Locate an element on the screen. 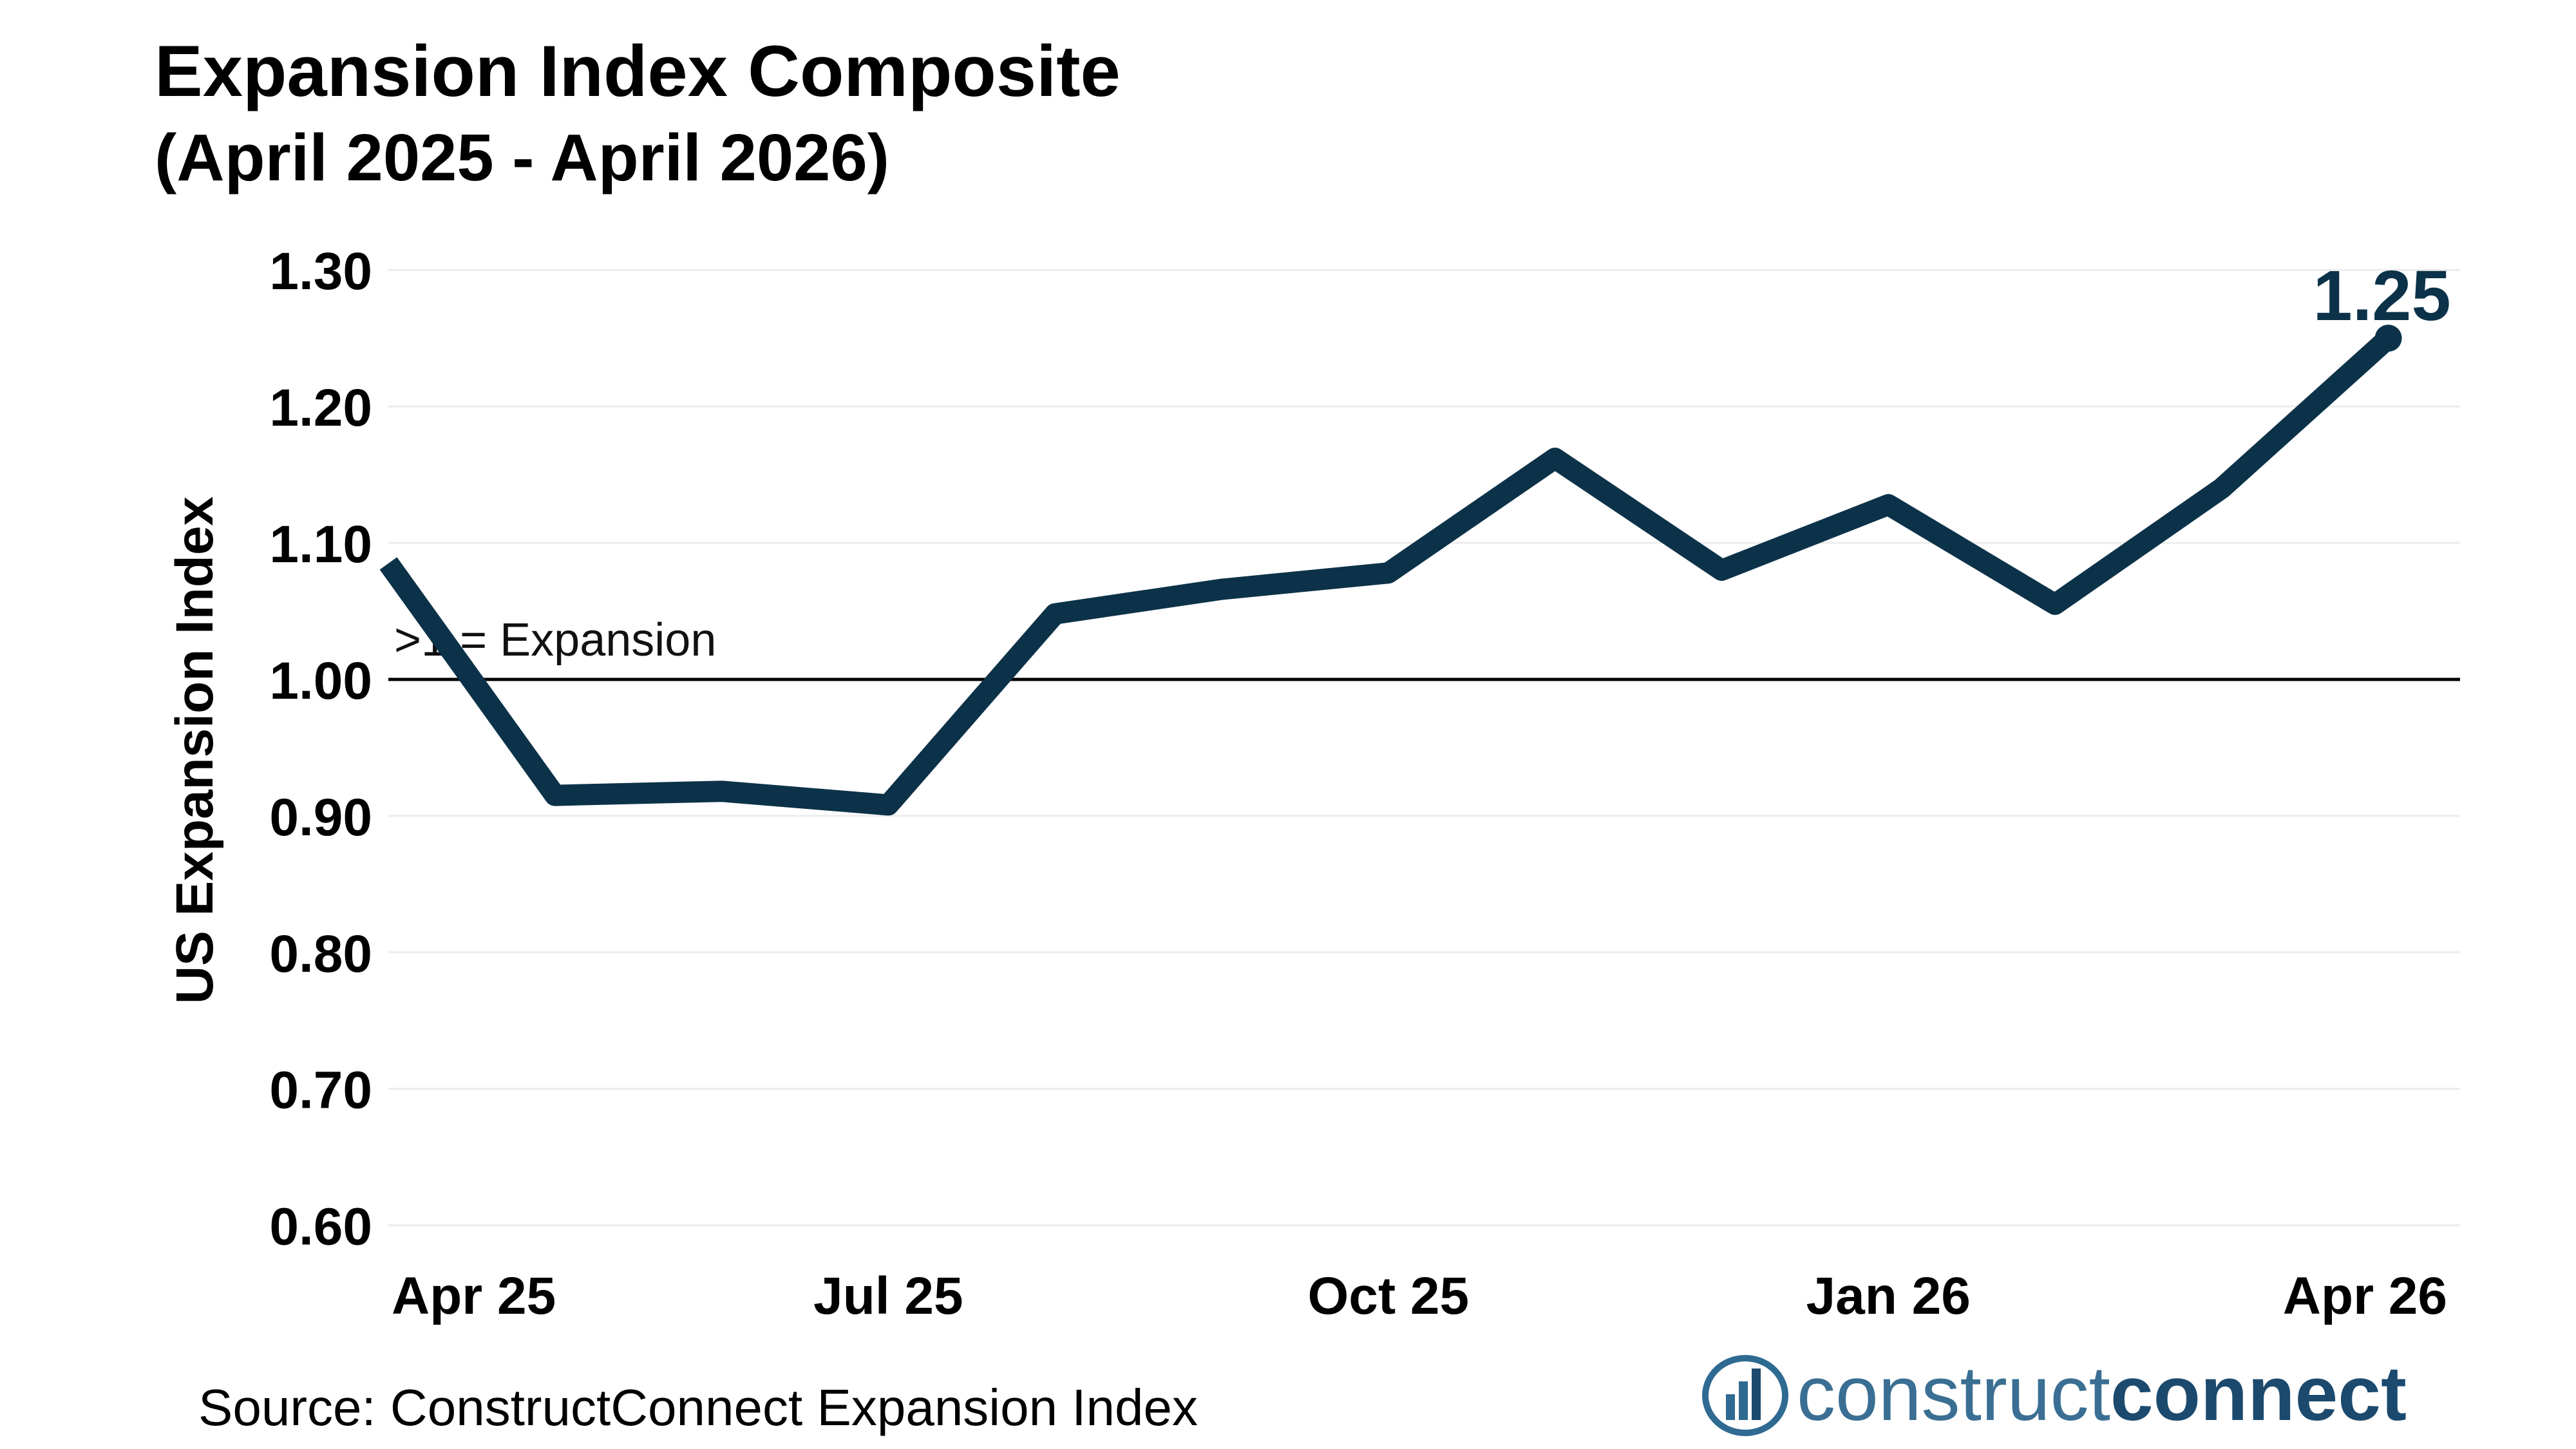  y-tick-label: 1.10 is located at coordinates (320, 544).